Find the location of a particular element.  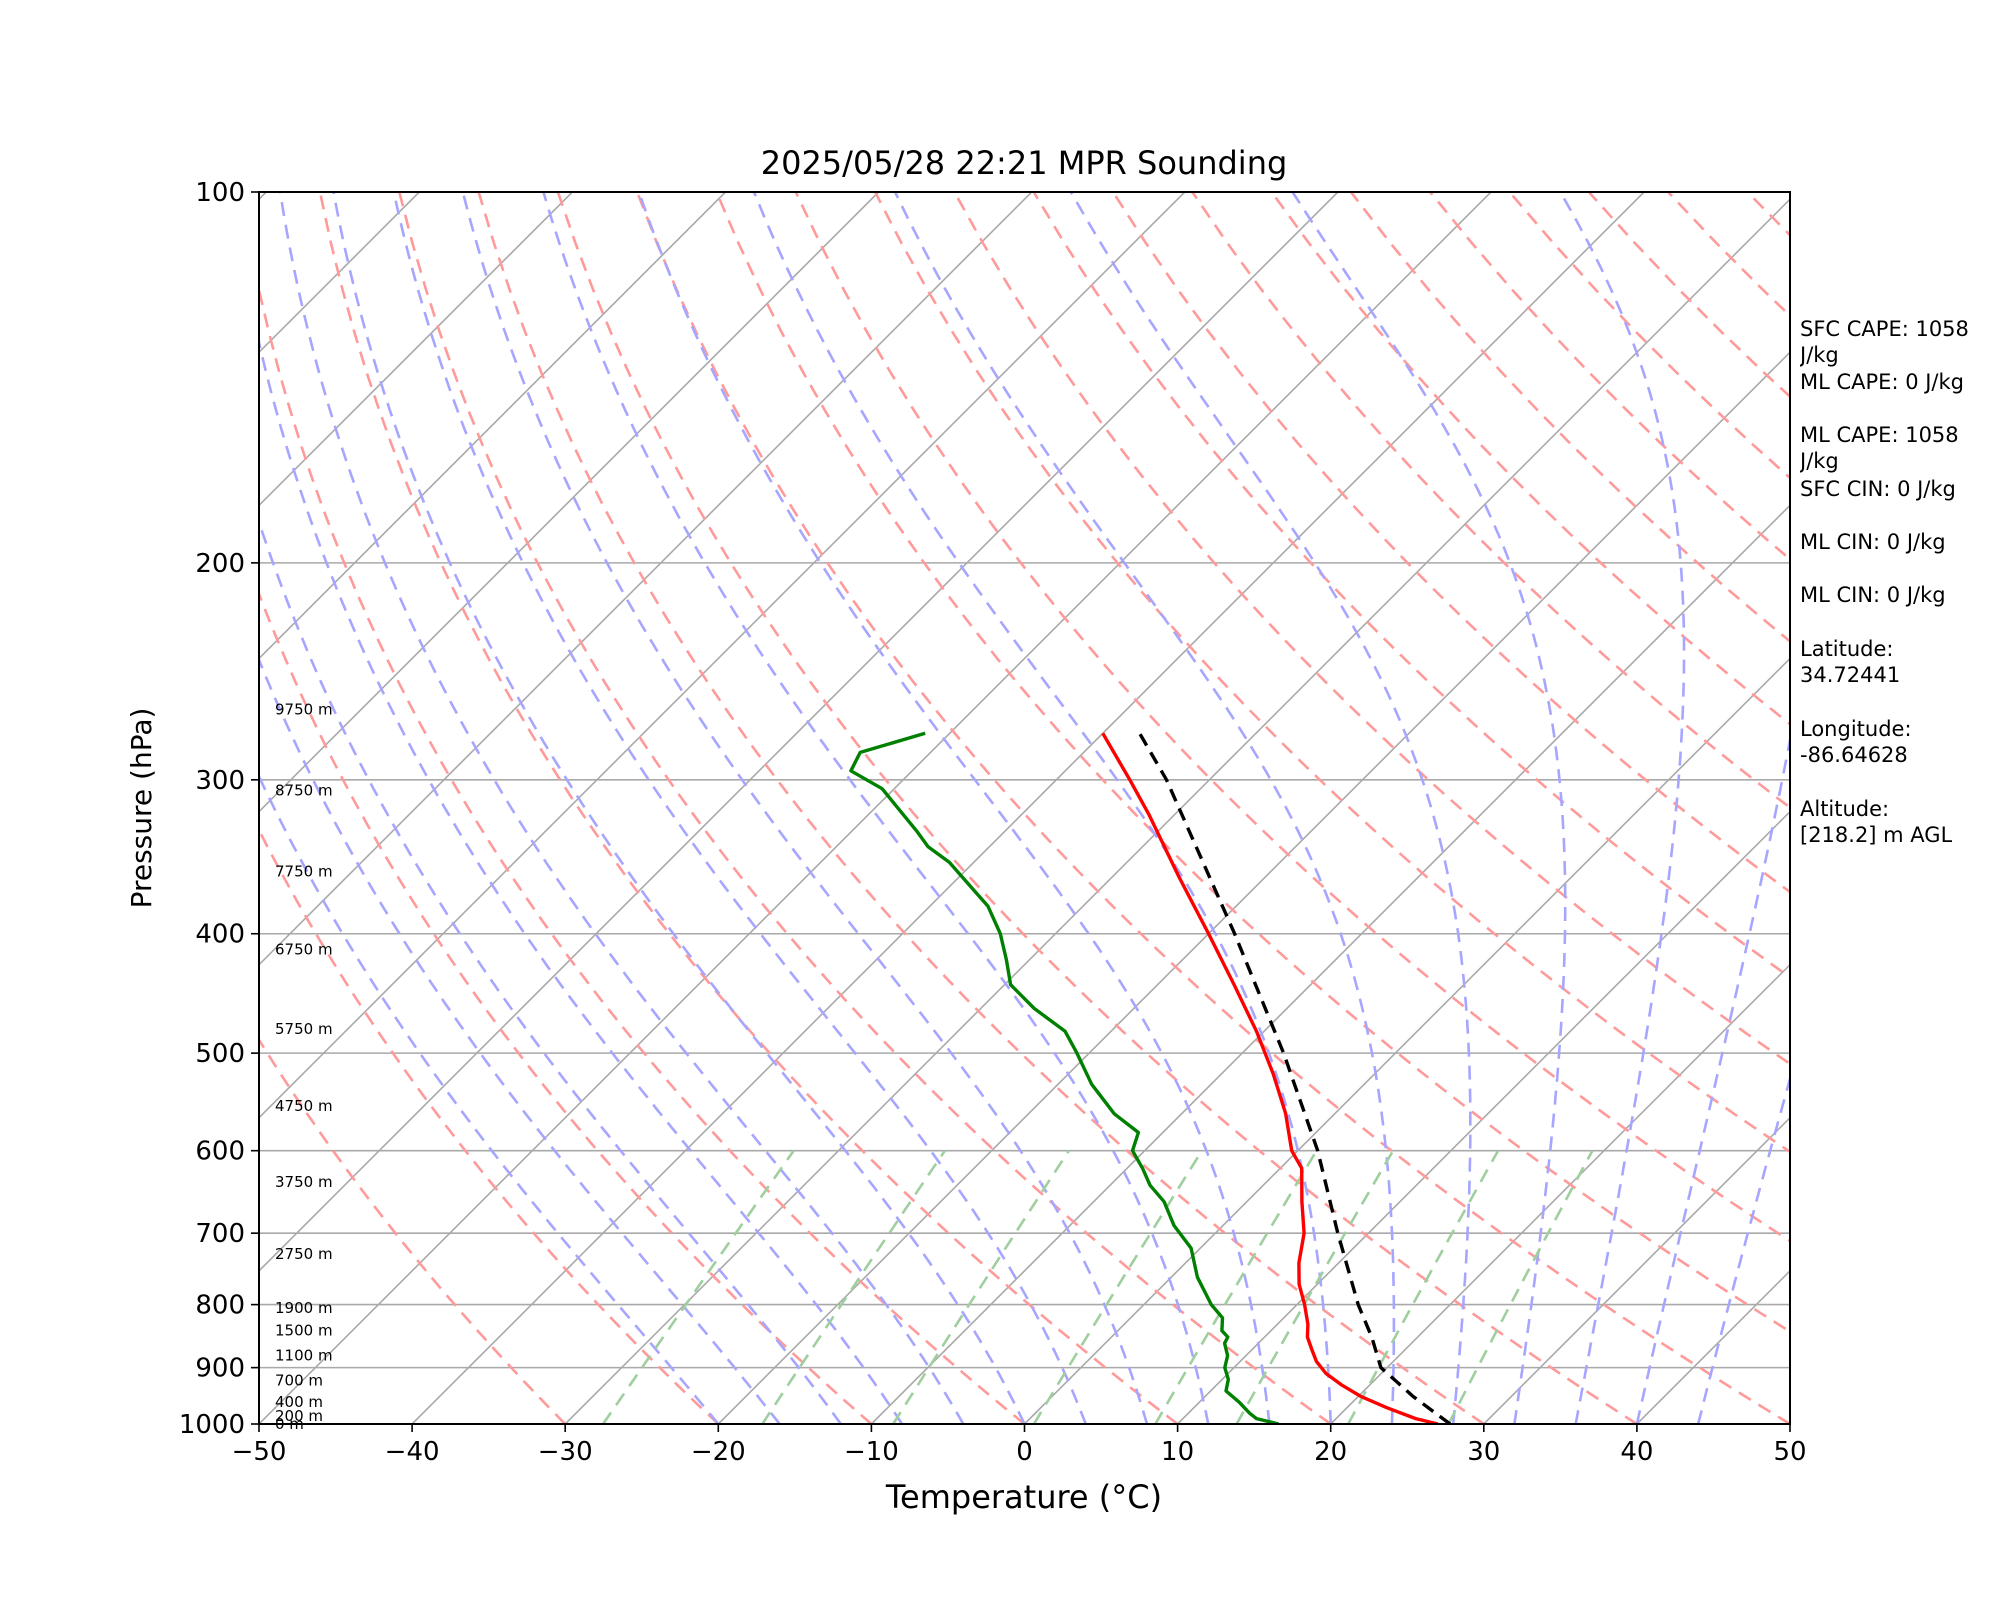

stats-item: Longitude: -86.64628 is located at coordinates (1856, 742).